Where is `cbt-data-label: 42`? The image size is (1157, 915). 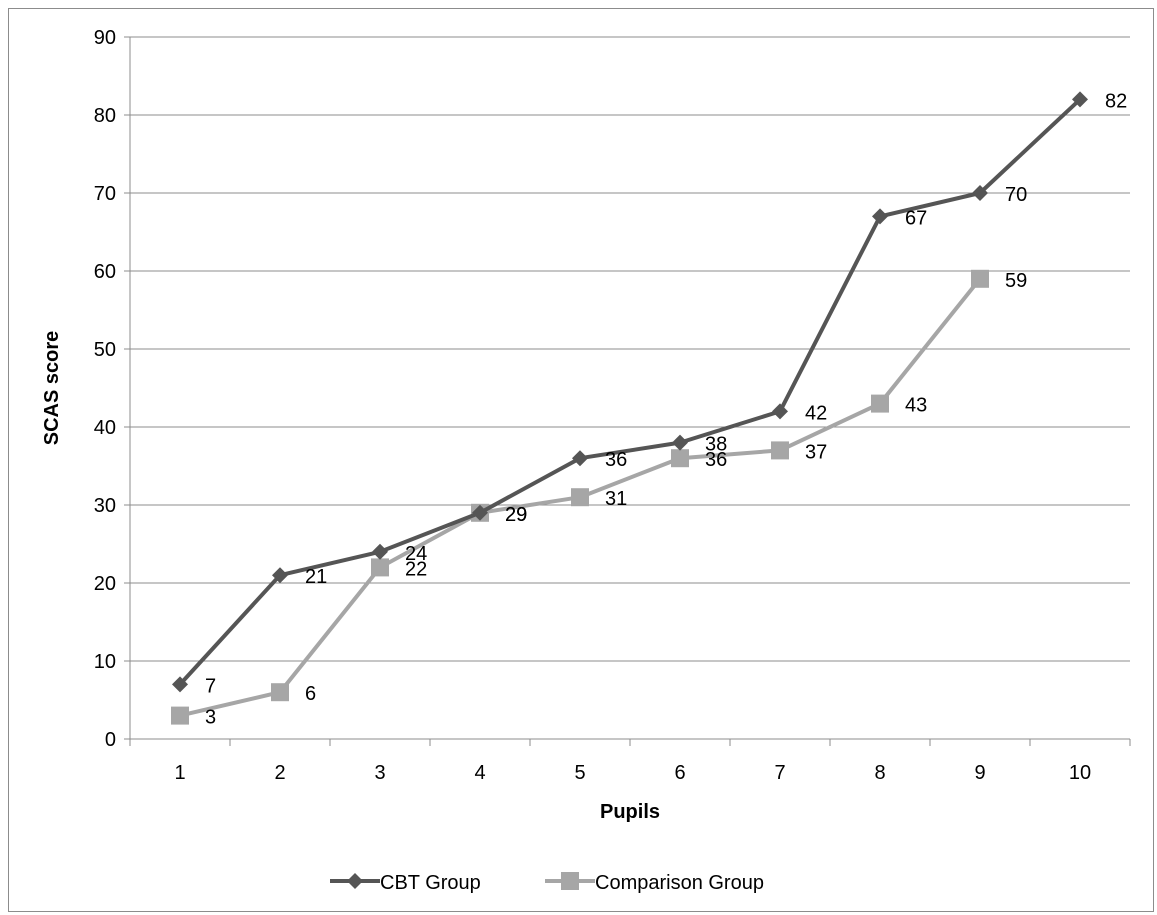 cbt-data-label: 42 is located at coordinates (816, 413).